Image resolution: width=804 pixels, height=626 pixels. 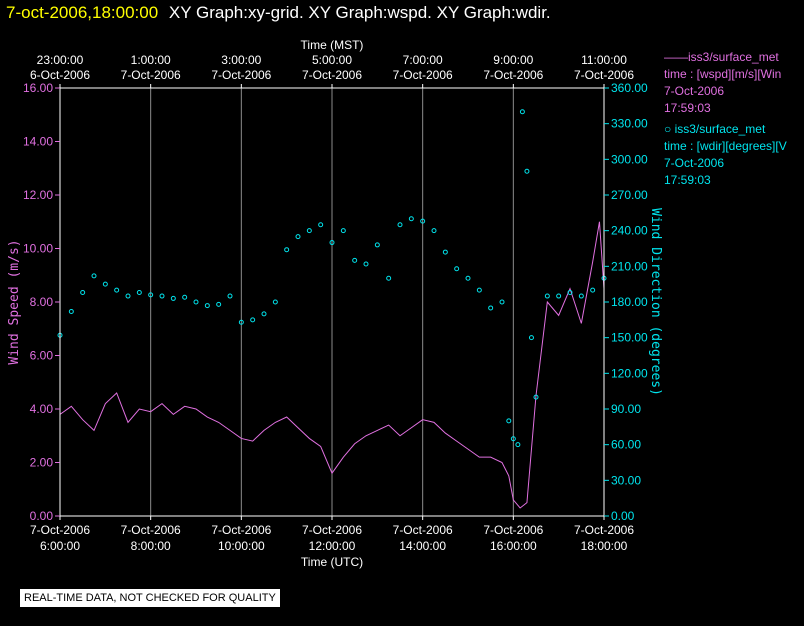 I want to click on bottom-axis-tick-time: 12:00:00, so click(x=332, y=546).